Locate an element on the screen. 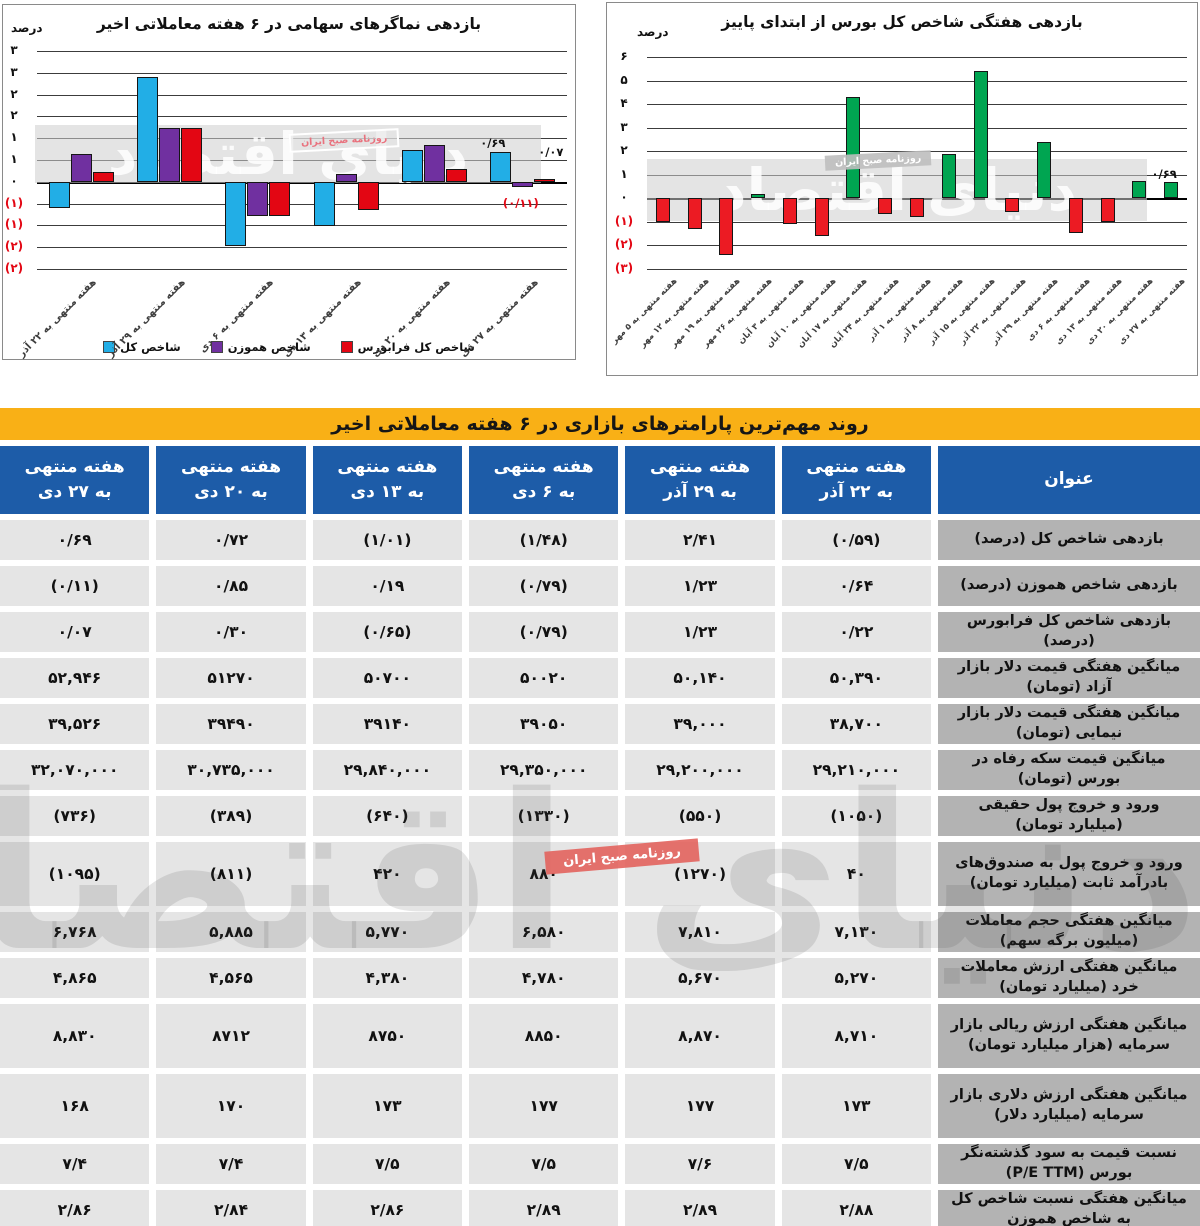 This screenshot has width=1200, height=1226. value-cell-r13-w1: ۷/۵ is located at coordinates (856, 1164).